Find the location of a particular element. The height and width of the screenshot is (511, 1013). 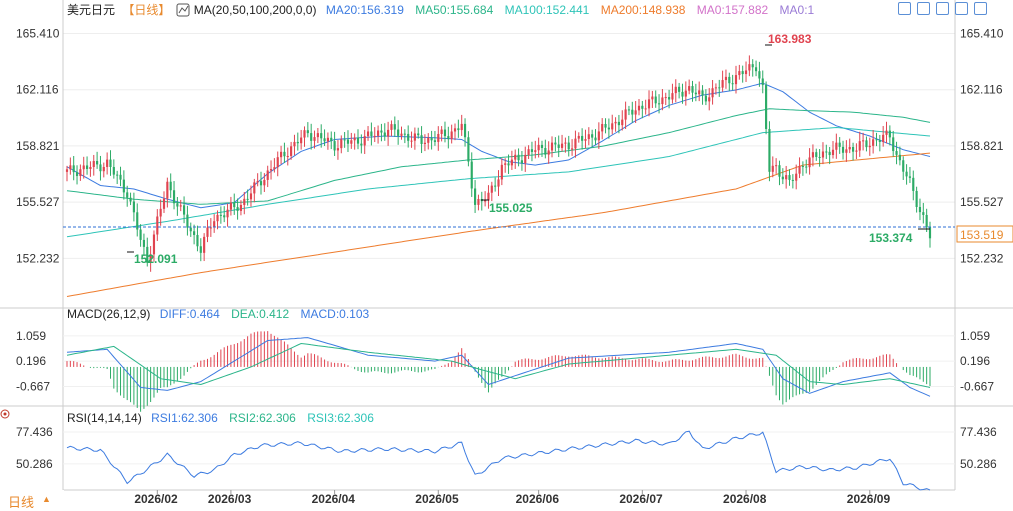

crosshair-icon is located at coordinates (904, 8).